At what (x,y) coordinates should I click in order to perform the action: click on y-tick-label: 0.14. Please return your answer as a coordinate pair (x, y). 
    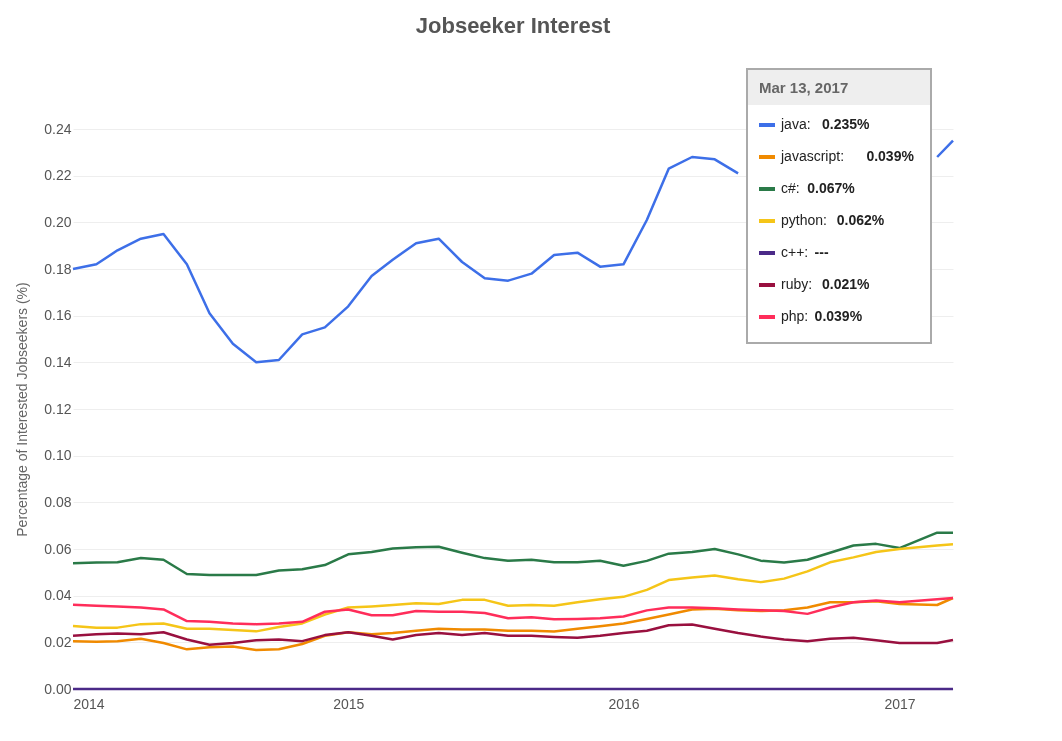
    Looking at the image, I should click on (58, 361).